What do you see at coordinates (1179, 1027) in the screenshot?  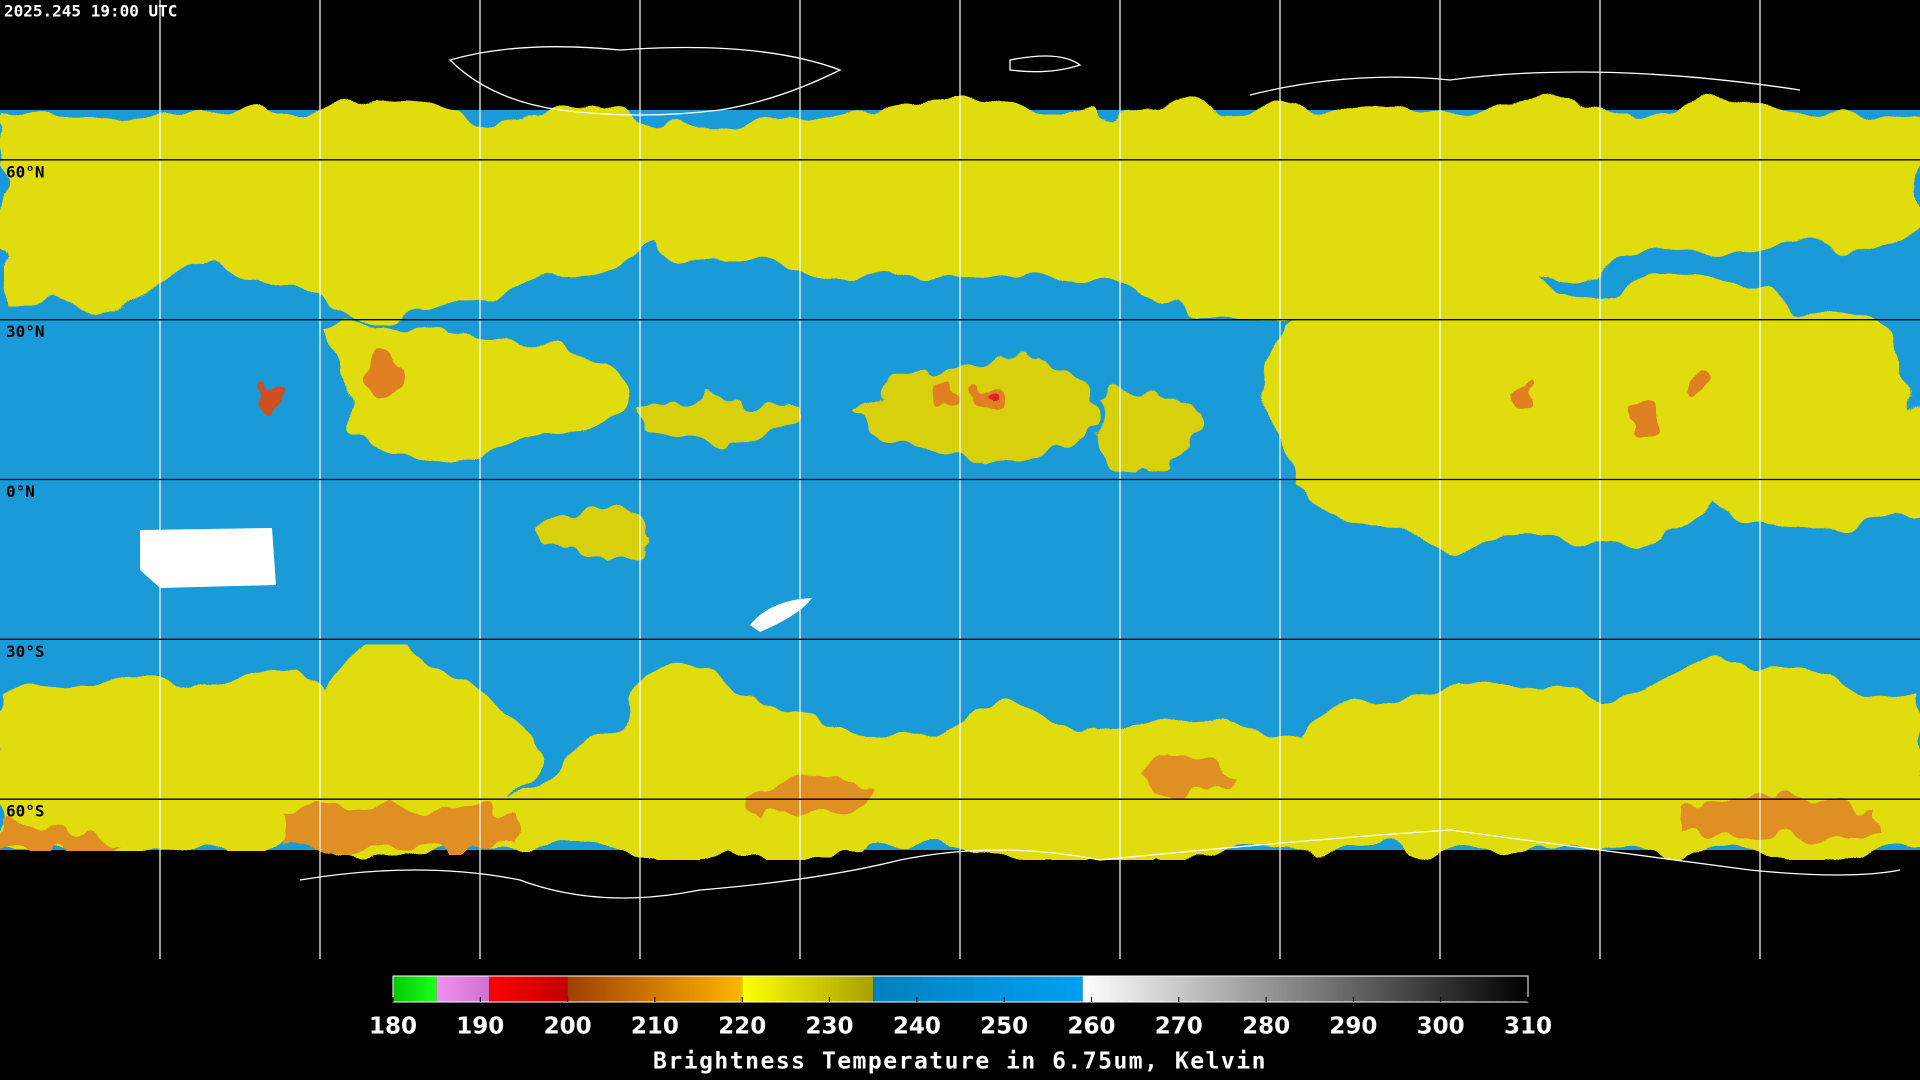 I see `colorbar-tick-label: 270` at bounding box center [1179, 1027].